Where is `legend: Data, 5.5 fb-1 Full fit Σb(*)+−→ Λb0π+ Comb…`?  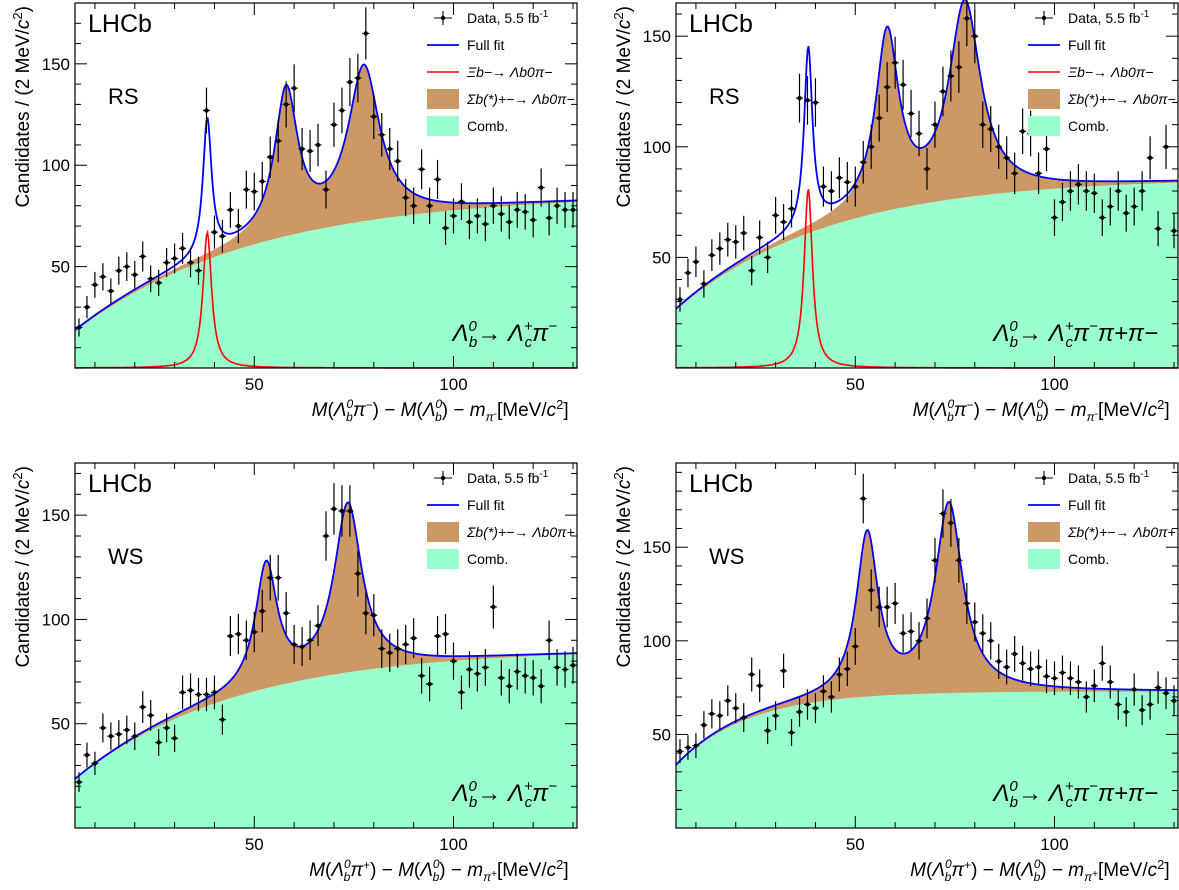 legend: Data, 5.5 fb-1 Full fit Σb(*)+−→ Λb0π+ Comb… is located at coordinates (1102, 519).